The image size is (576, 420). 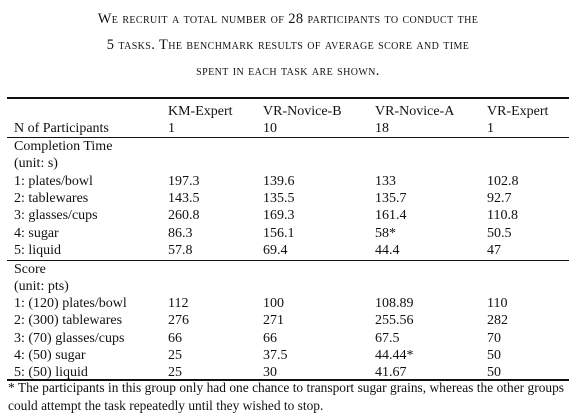 What do you see at coordinates (273, 320) in the screenshot?
I see `cell-value: 271` at bounding box center [273, 320].